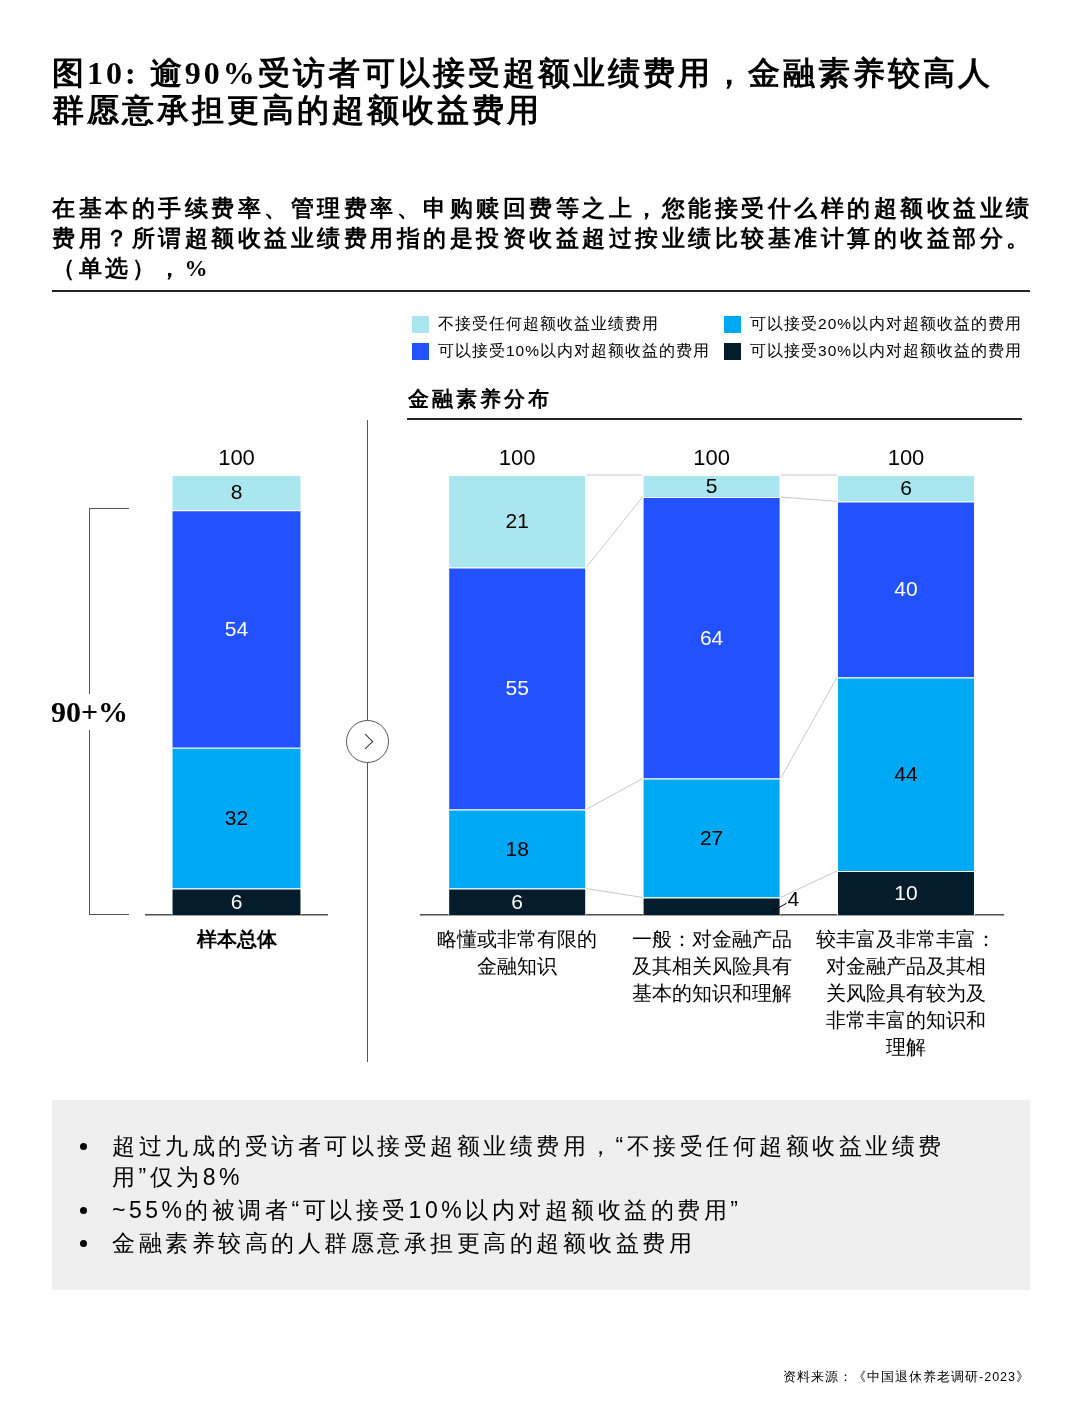 This screenshot has width=1080, height=1428. I want to click on chart-title: 金融素养分布, so click(480, 399).